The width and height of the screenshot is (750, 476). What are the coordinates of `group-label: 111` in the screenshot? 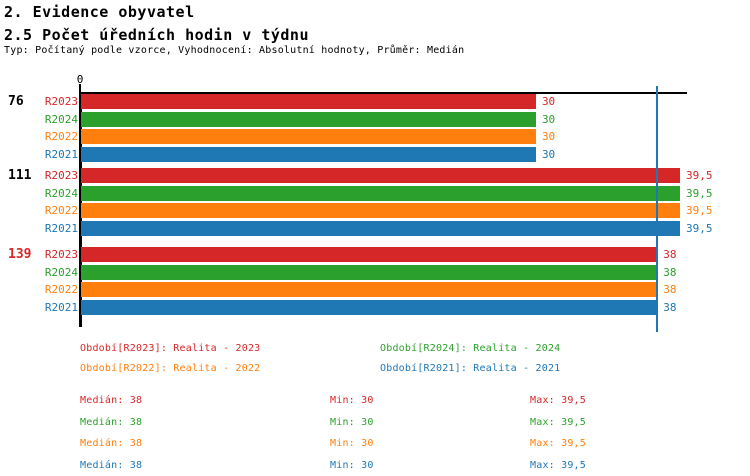 It's located at (20, 175).